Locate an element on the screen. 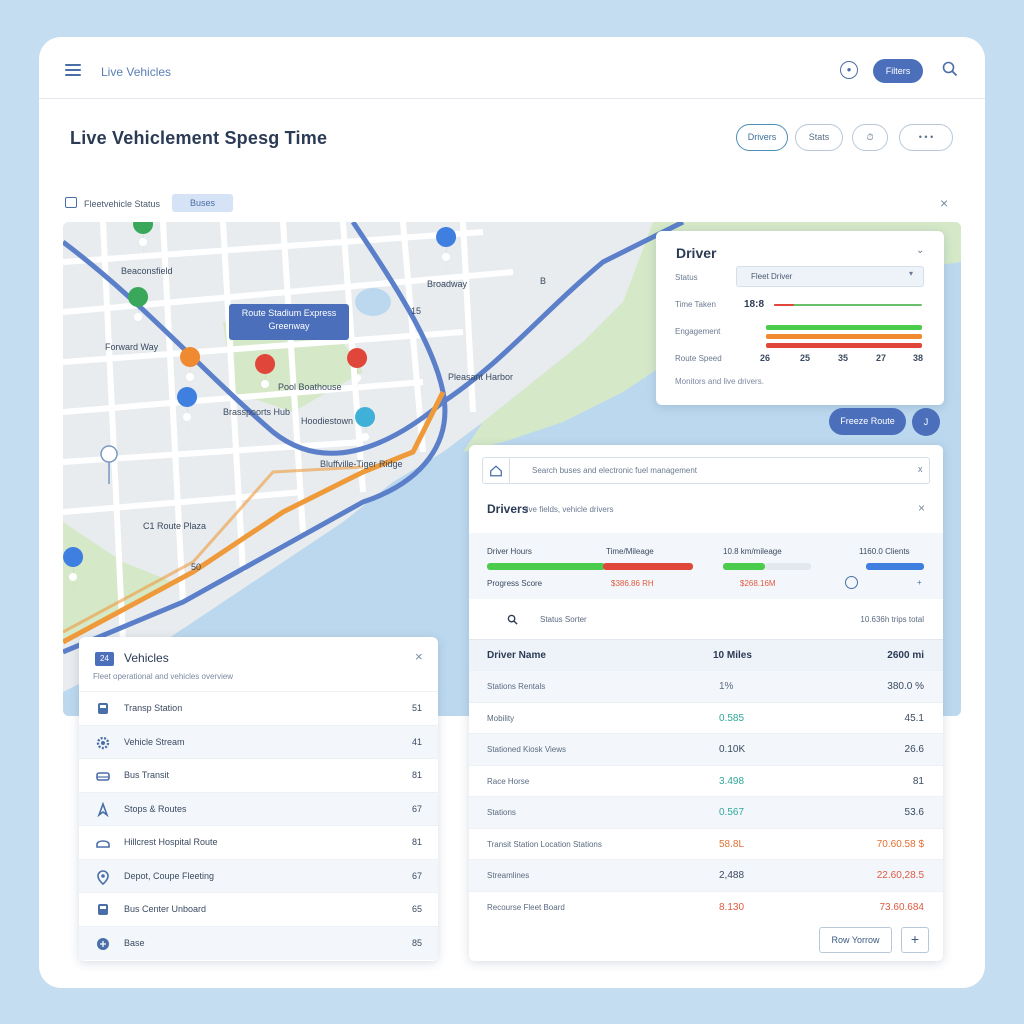 This screenshot has width=1024, height=1024. list-item: Stops & Routes 67 is located at coordinates (258, 808).